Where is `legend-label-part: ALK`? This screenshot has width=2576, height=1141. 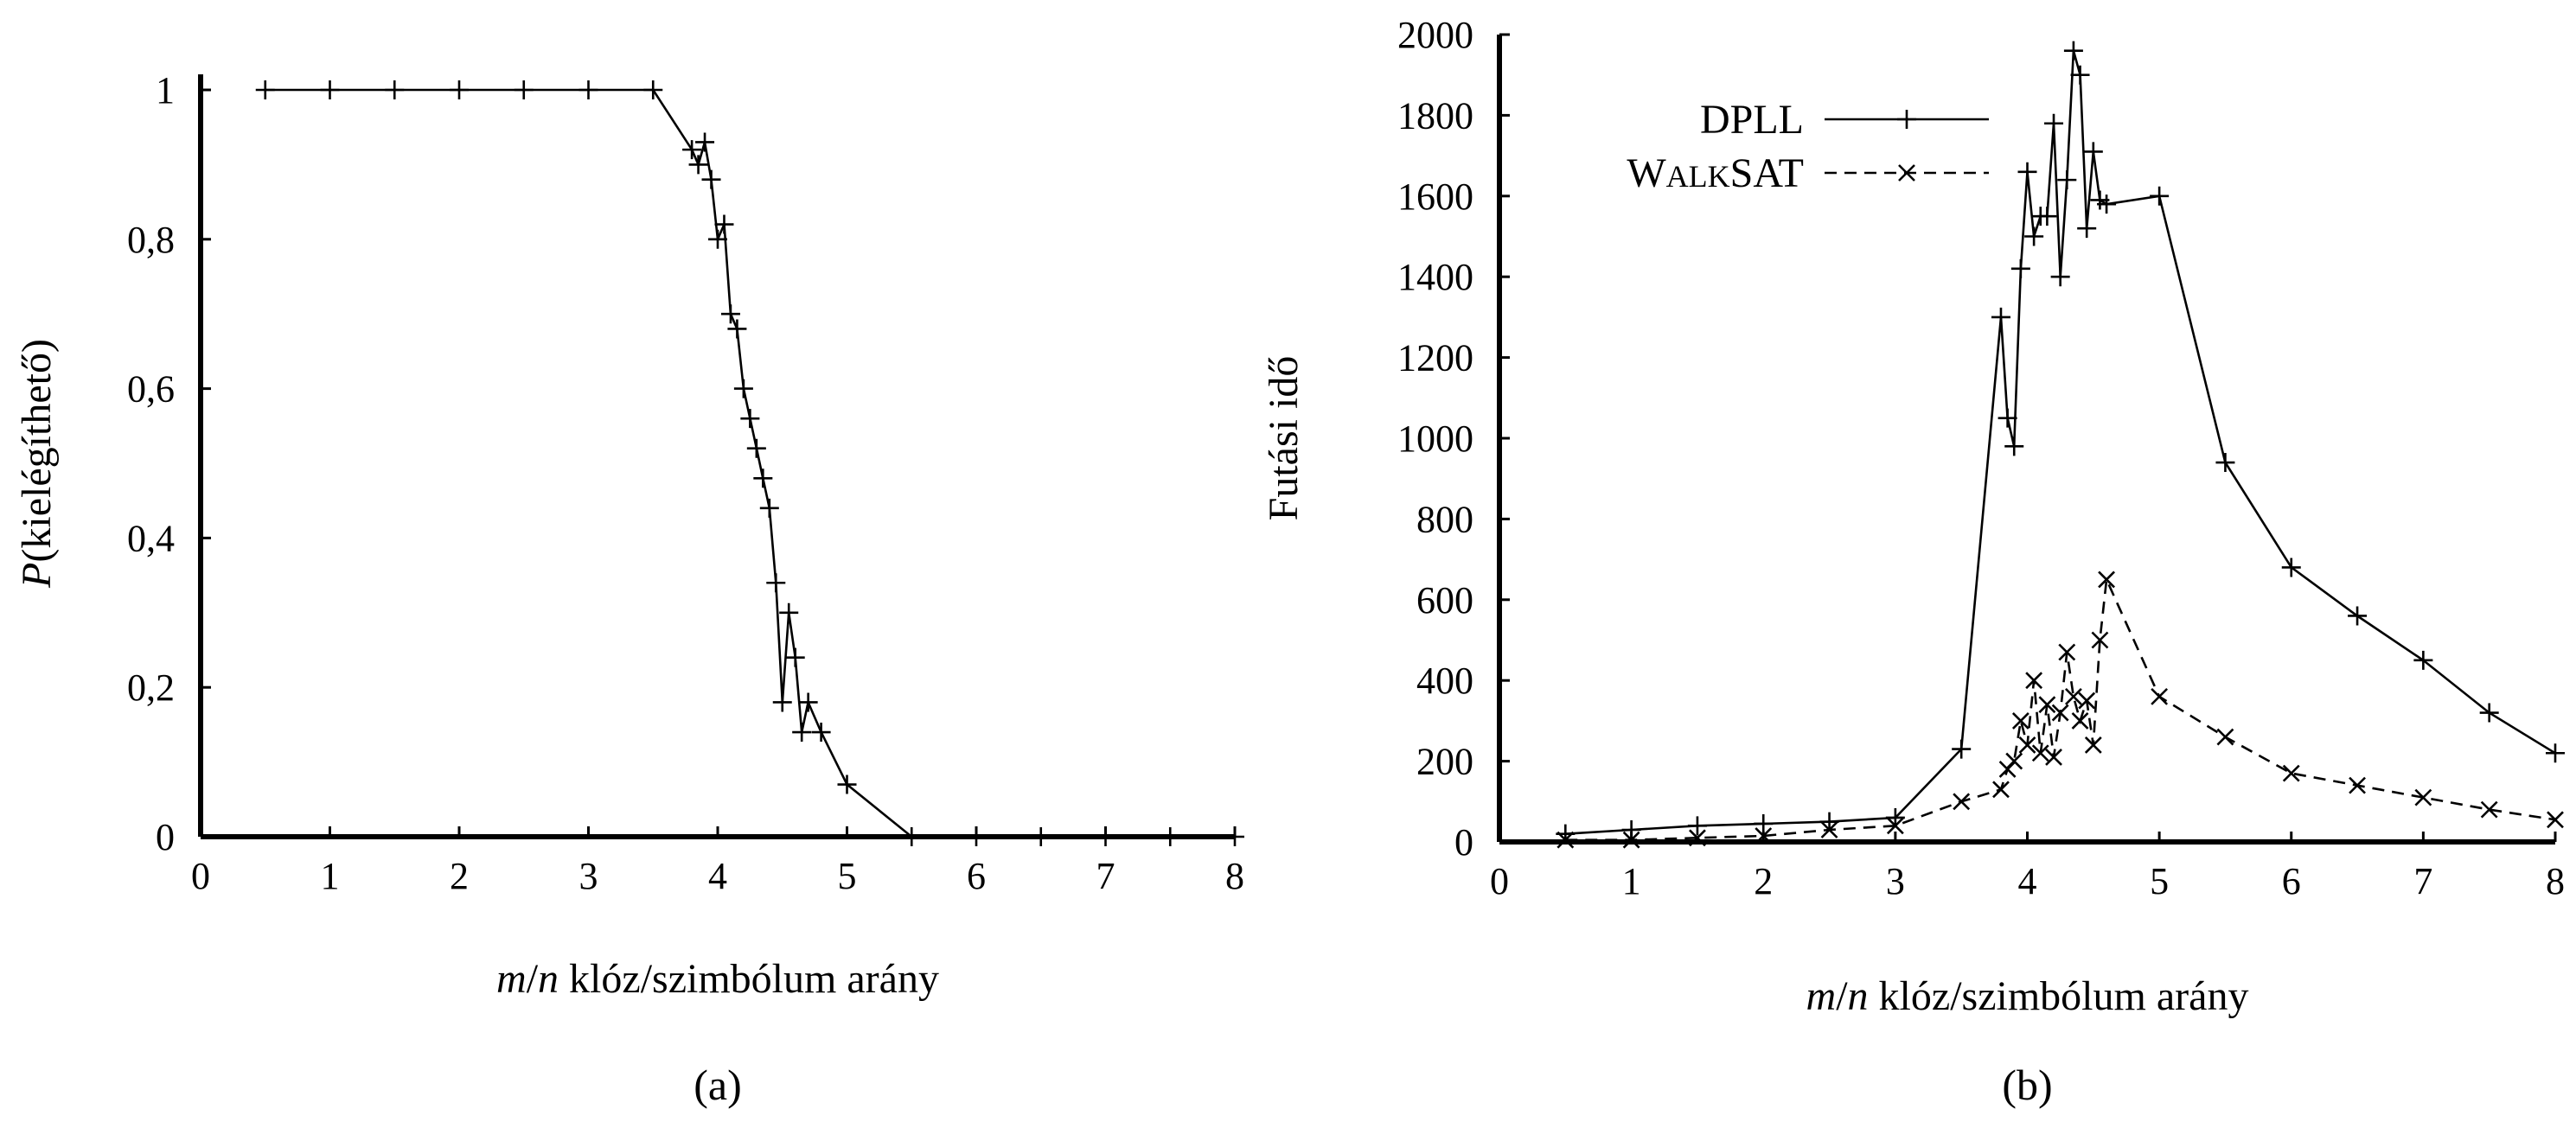 legend-label-part: ALK is located at coordinates (1698, 176).